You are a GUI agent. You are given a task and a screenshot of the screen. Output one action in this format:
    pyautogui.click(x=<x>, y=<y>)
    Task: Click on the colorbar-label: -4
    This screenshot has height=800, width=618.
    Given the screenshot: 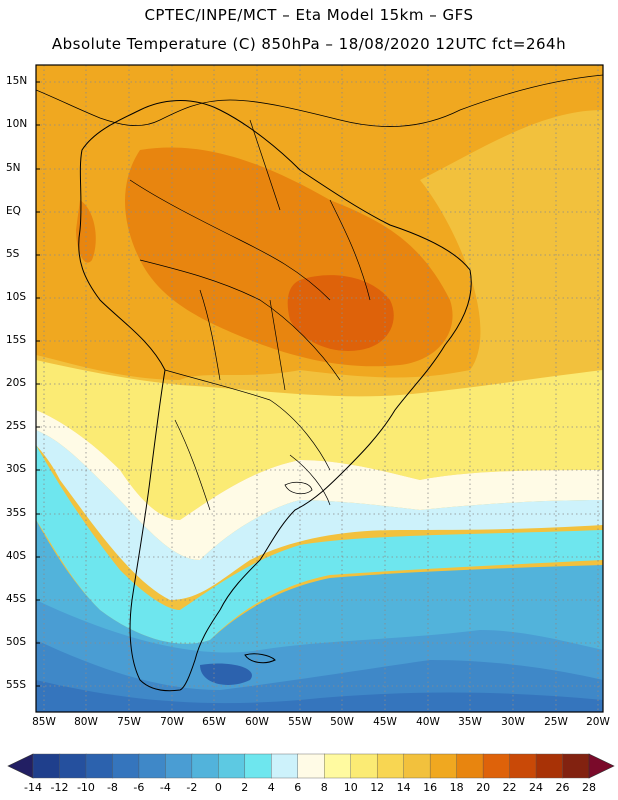 What is the action you would take?
    pyautogui.click(x=165, y=787)
    